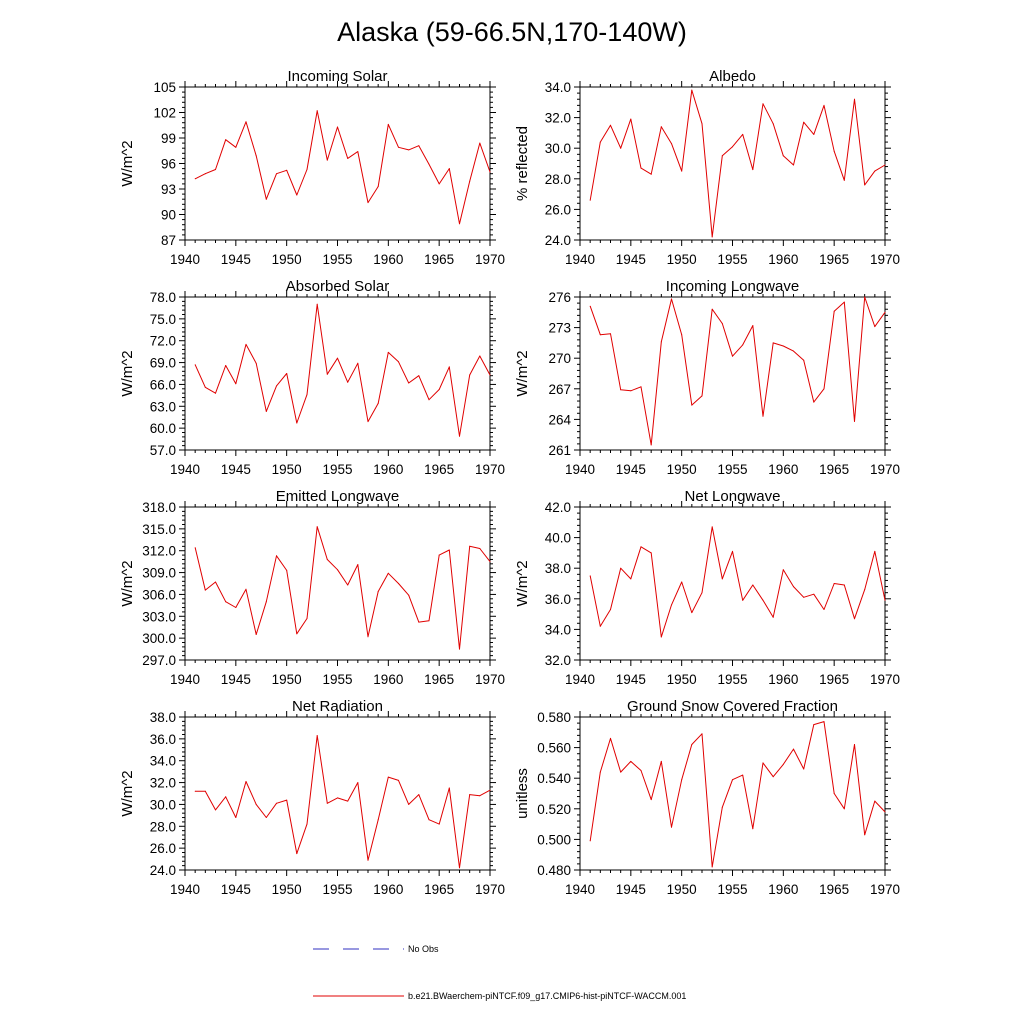 The height and width of the screenshot is (1024, 1024). Describe the element at coordinates (631, 469) in the screenshot. I see `x-tick-label-incoming-longwave: 1945` at that location.